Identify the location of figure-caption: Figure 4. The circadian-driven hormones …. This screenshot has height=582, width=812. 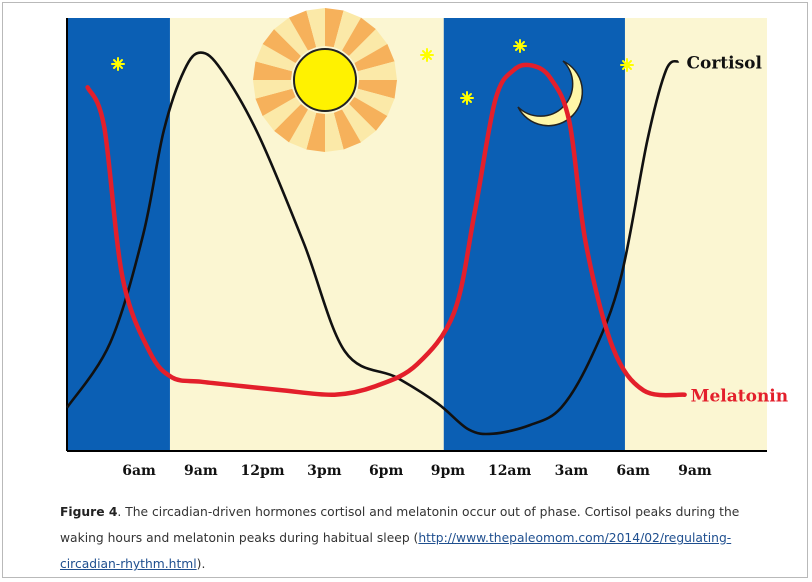
(420, 538).